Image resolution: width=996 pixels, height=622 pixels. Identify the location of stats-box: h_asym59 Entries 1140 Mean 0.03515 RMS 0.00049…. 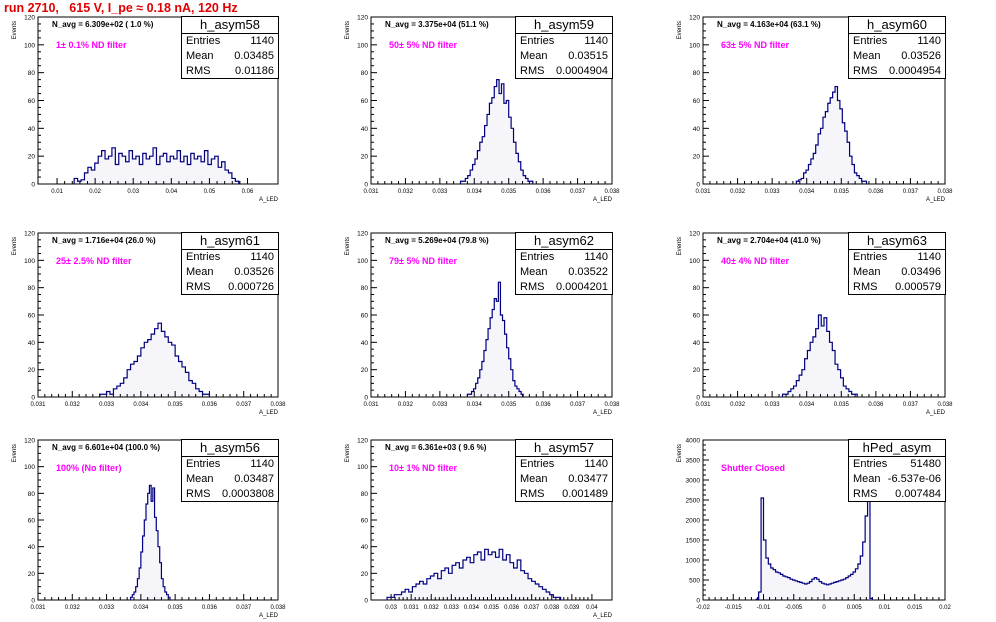
(564, 47).